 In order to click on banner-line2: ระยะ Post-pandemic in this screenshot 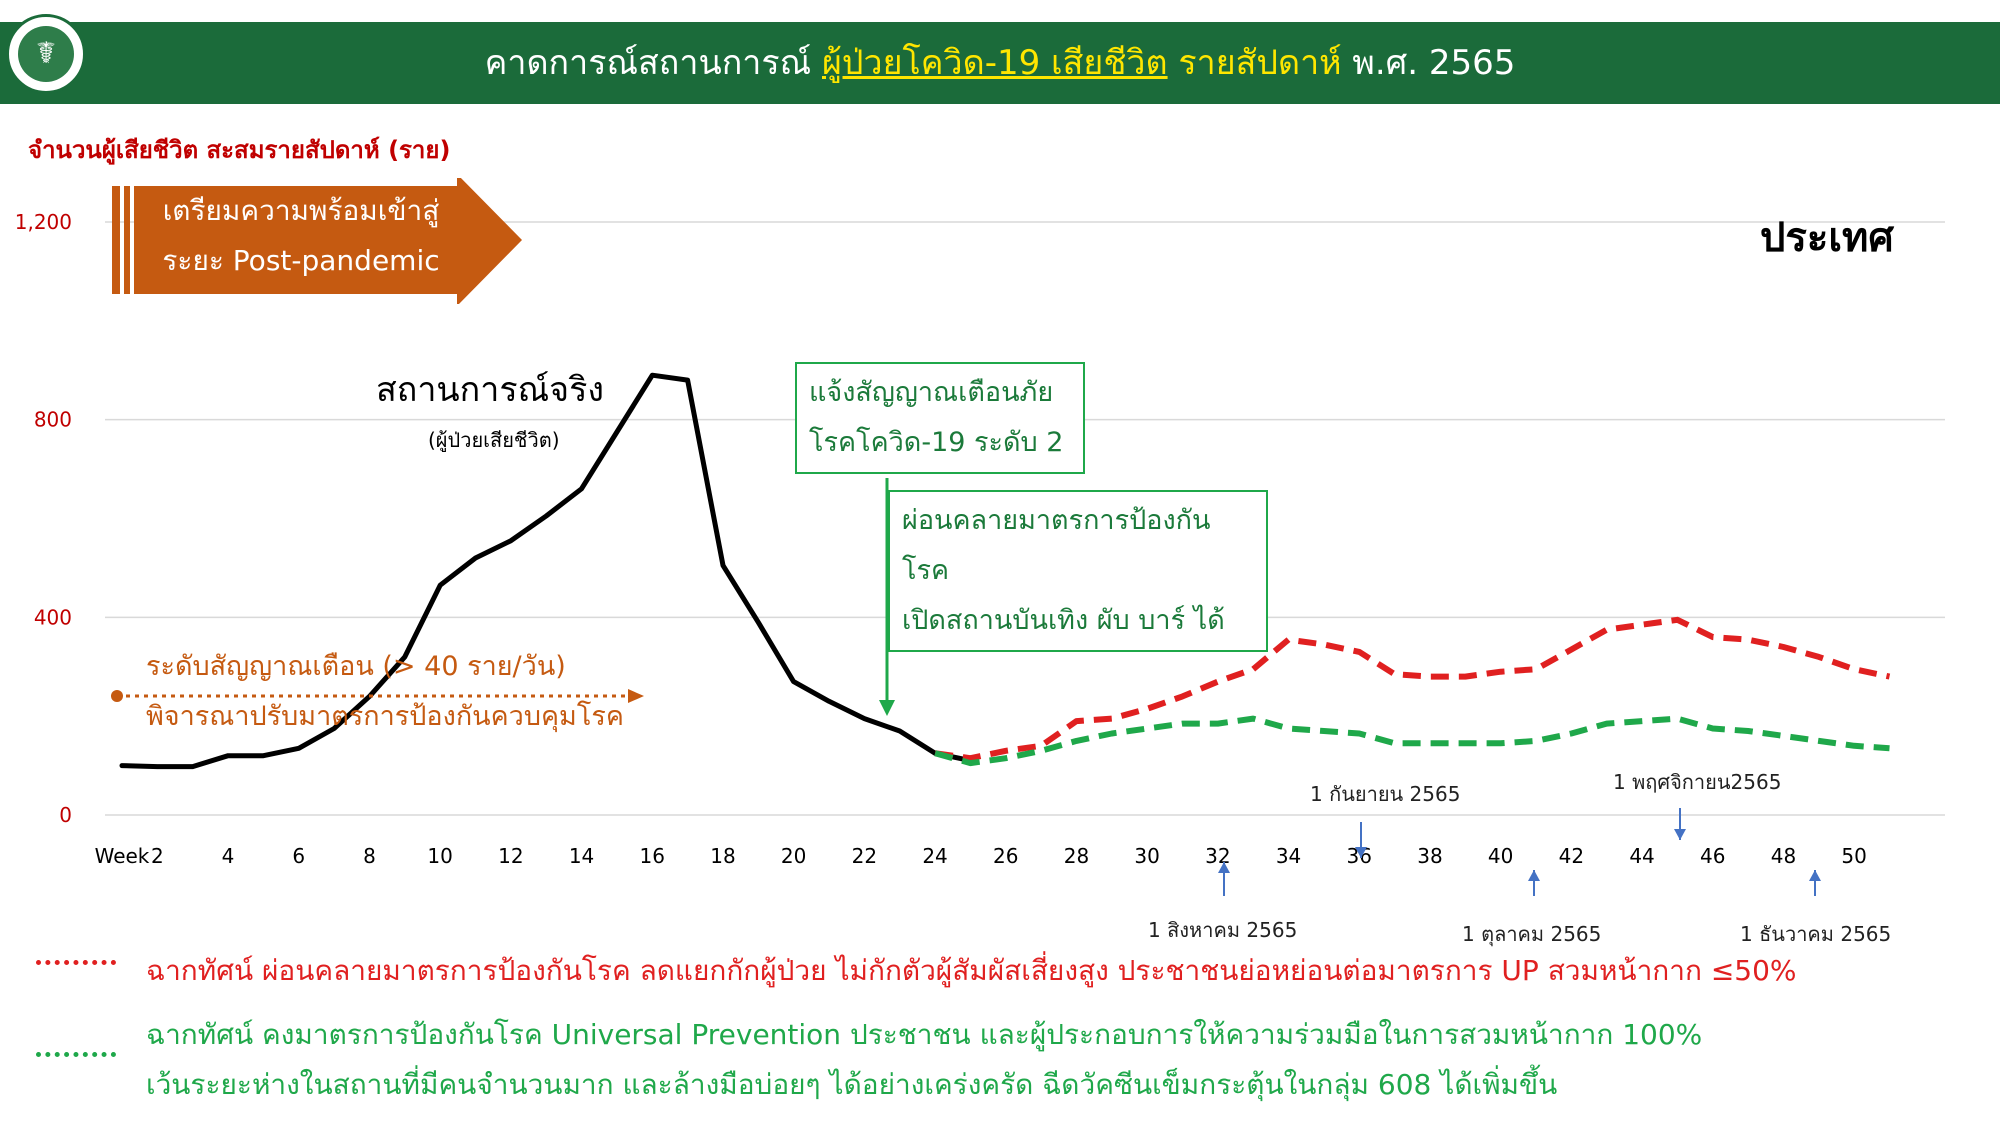, I will do `click(301, 260)`.